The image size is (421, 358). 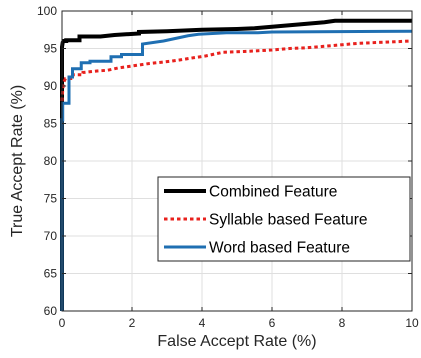 What do you see at coordinates (51, 274) in the screenshot?
I see `y-tick-label-1: 65` at bounding box center [51, 274].